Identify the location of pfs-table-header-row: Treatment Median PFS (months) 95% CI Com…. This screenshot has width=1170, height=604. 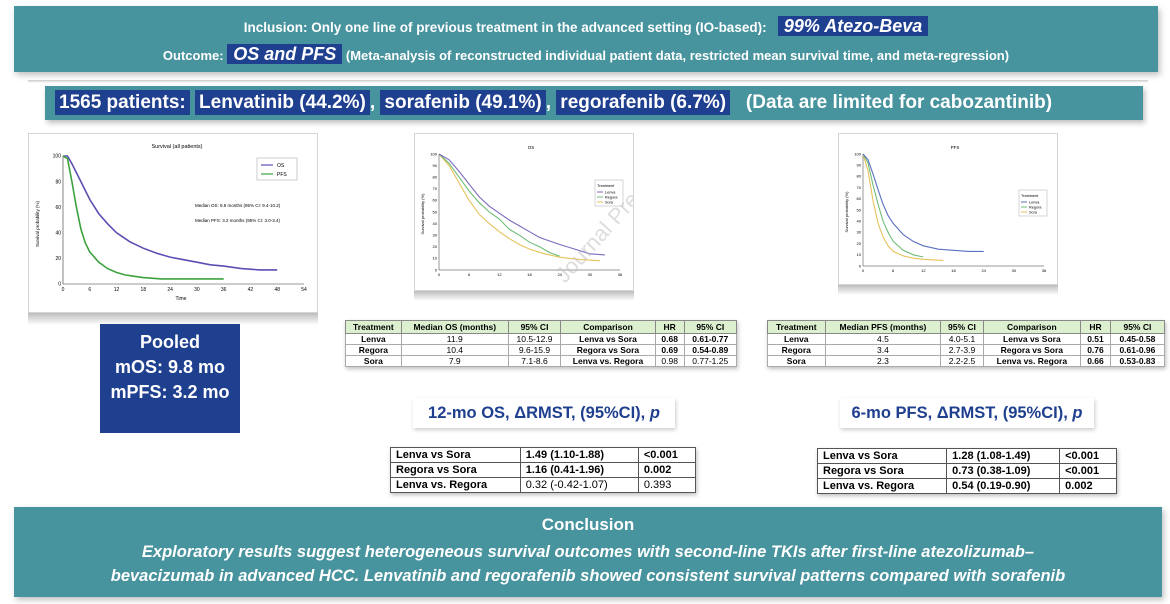
(966, 327).